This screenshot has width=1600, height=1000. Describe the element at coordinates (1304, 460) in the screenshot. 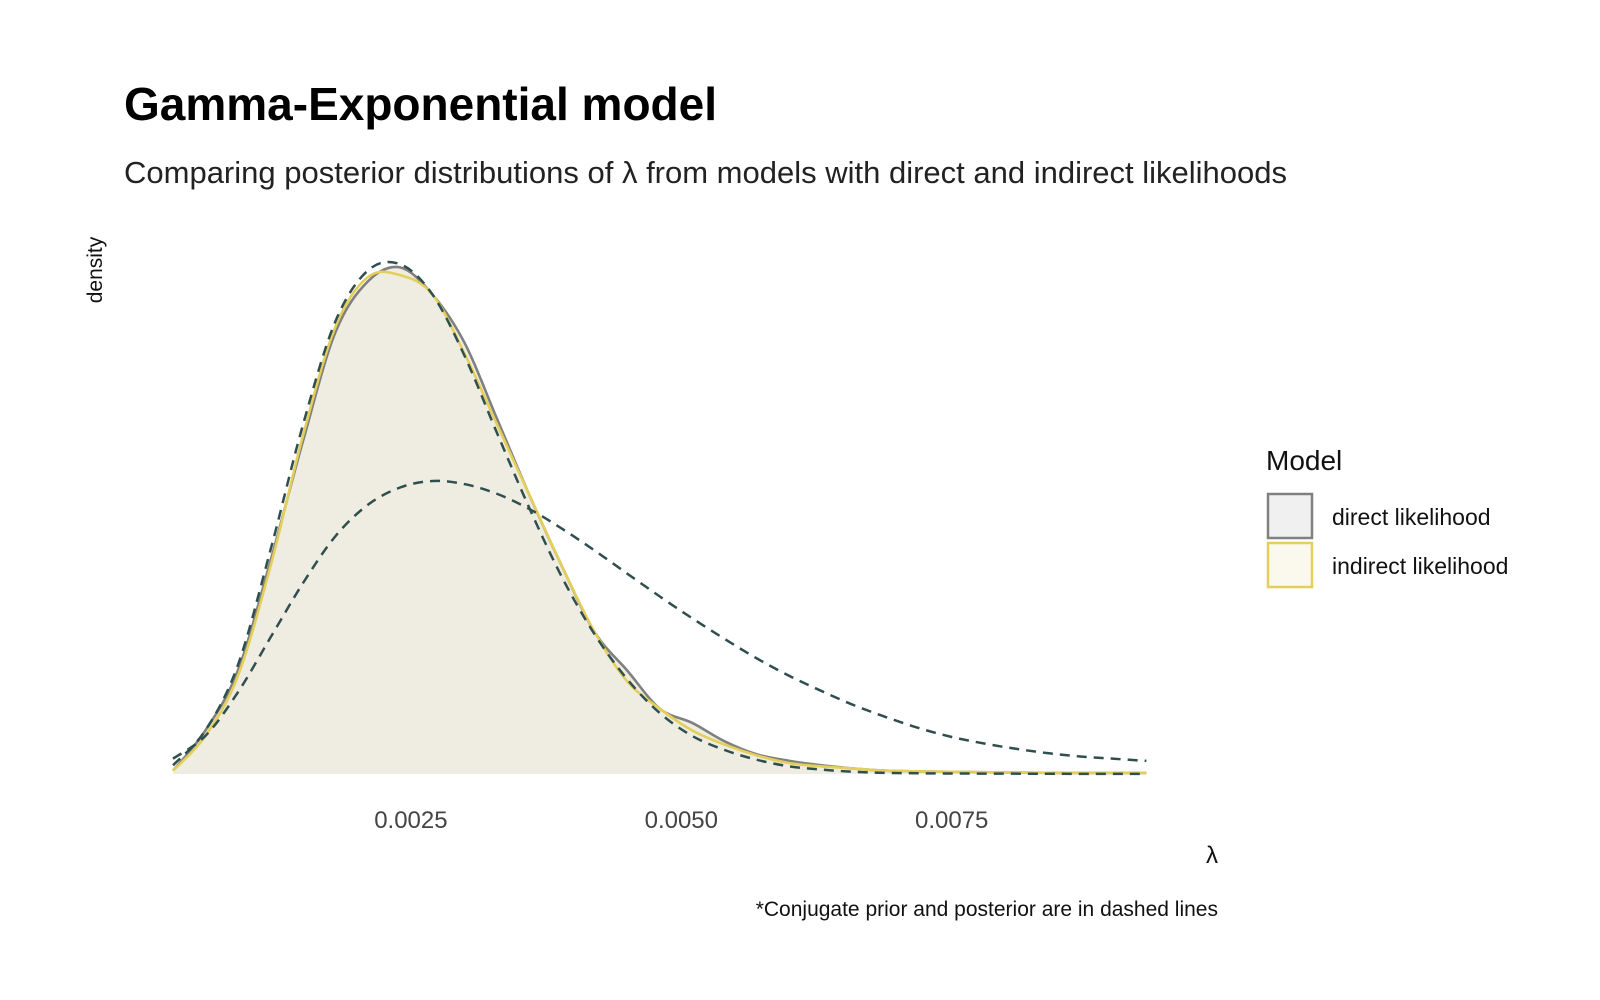

I see `legend-title: Model` at that location.